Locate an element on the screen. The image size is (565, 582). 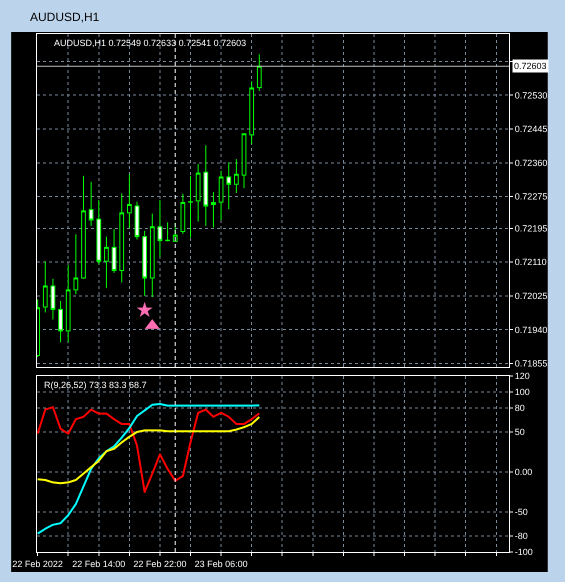
chart-title: AUDUSD,H1 is located at coordinates (65, 17).